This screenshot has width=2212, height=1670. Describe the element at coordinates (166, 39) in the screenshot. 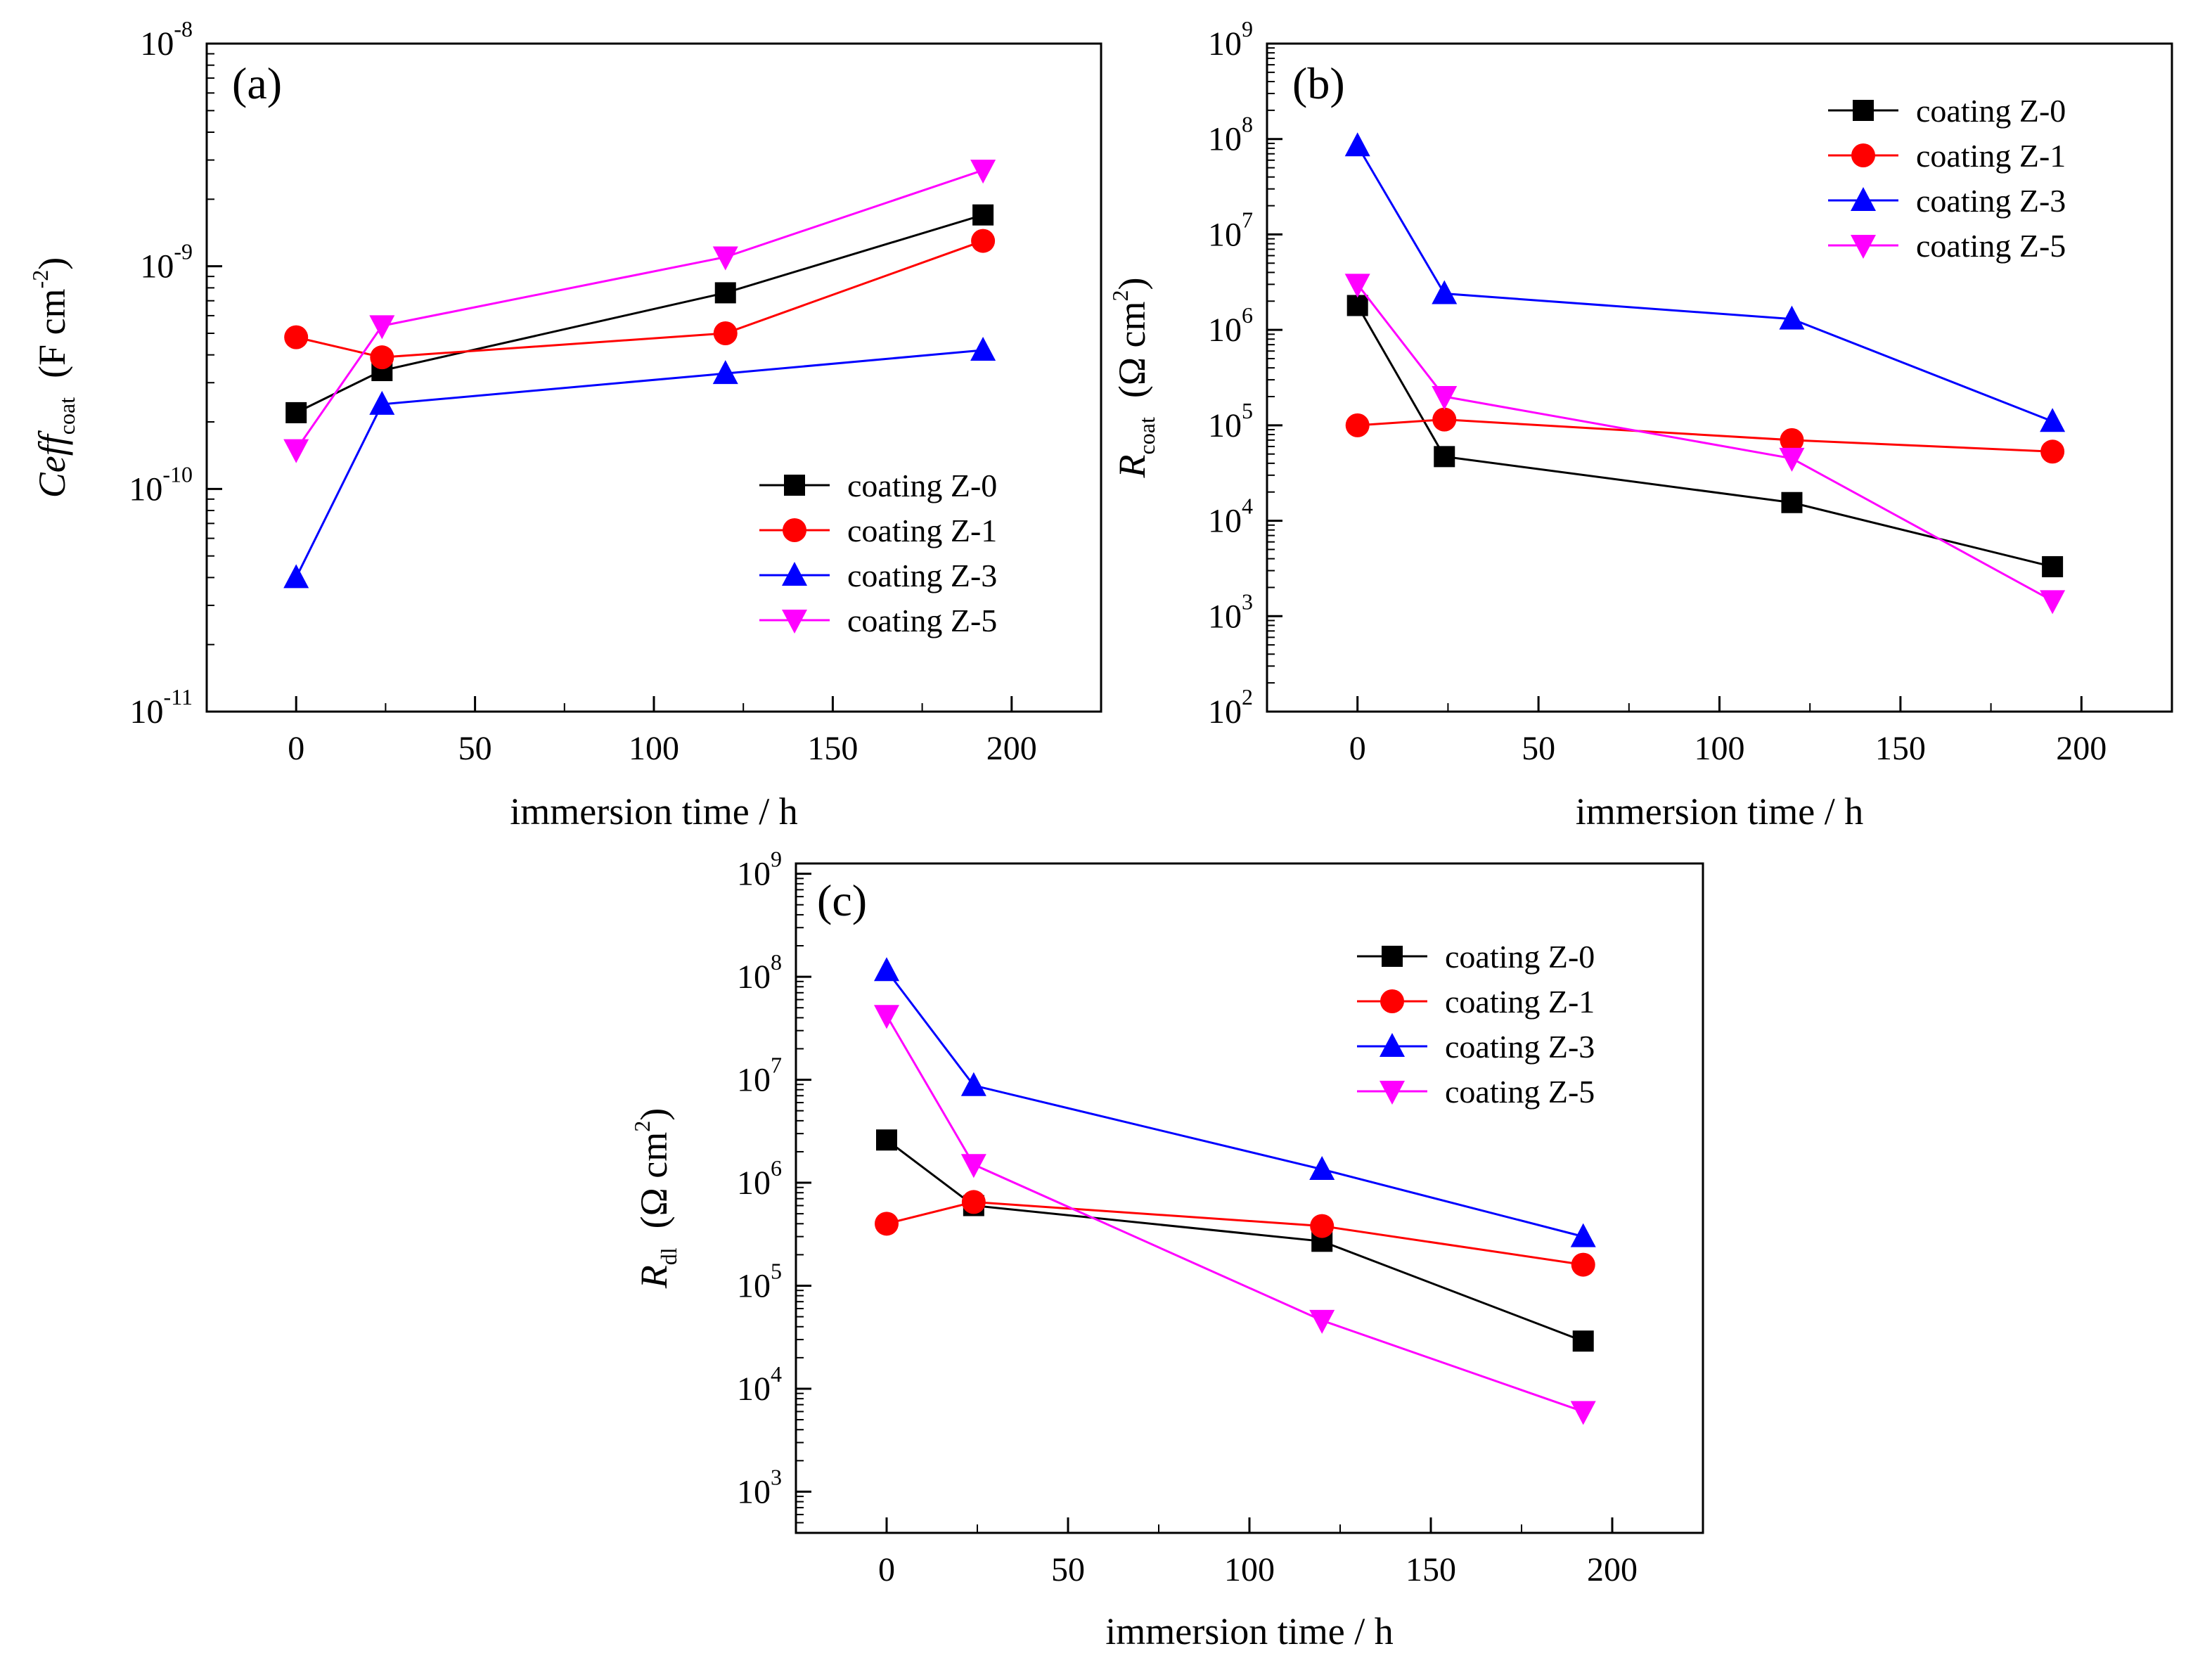

I see `y-tick-label: 10⁻⁸` at that location.